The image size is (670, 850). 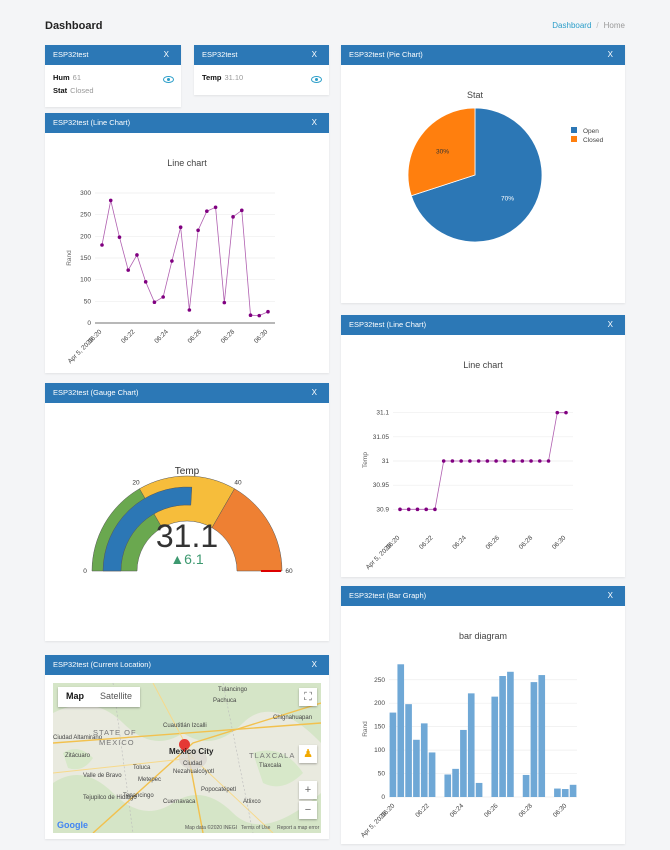 I want to click on line-chart-1-close-button: X, so click(x=314, y=122).